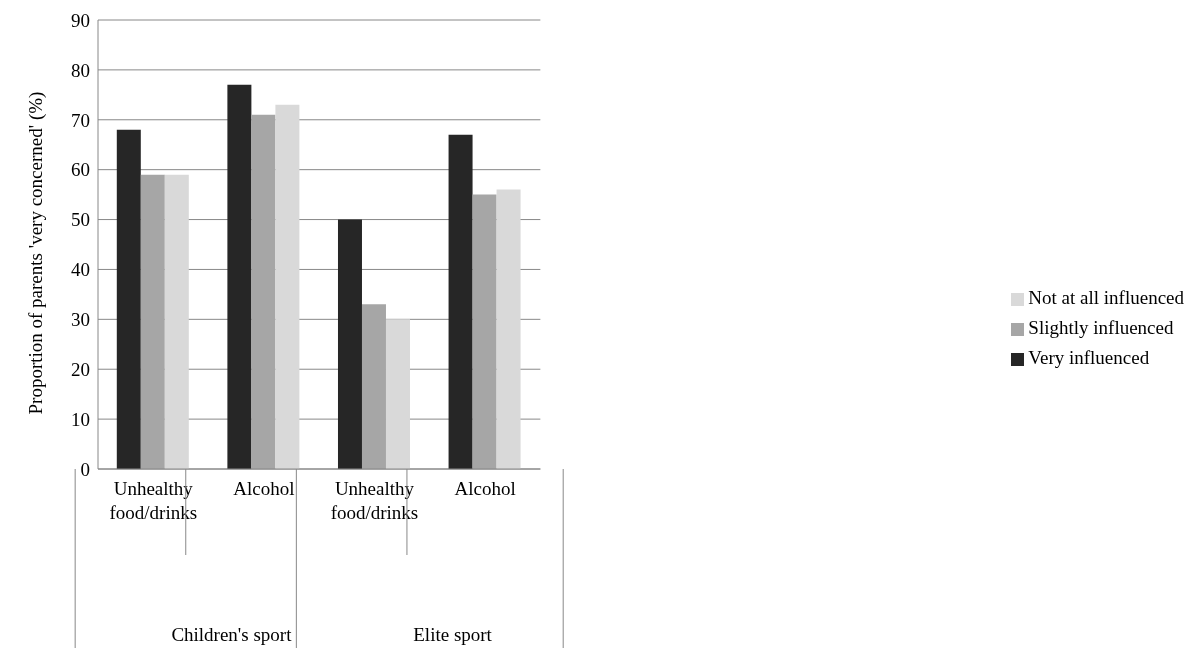 Image resolution: width=1204 pixels, height=652 pixels. What do you see at coordinates (1101, 327) in the screenshot?
I see `legend-label: Slightly influenced` at bounding box center [1101, 327].